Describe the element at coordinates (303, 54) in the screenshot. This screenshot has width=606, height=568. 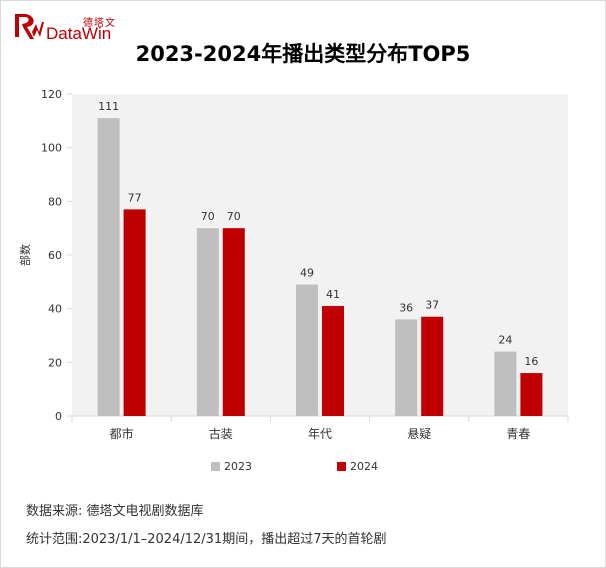
I see `chart-title: 2023-2024年播出类型分布TOP5` at that location.